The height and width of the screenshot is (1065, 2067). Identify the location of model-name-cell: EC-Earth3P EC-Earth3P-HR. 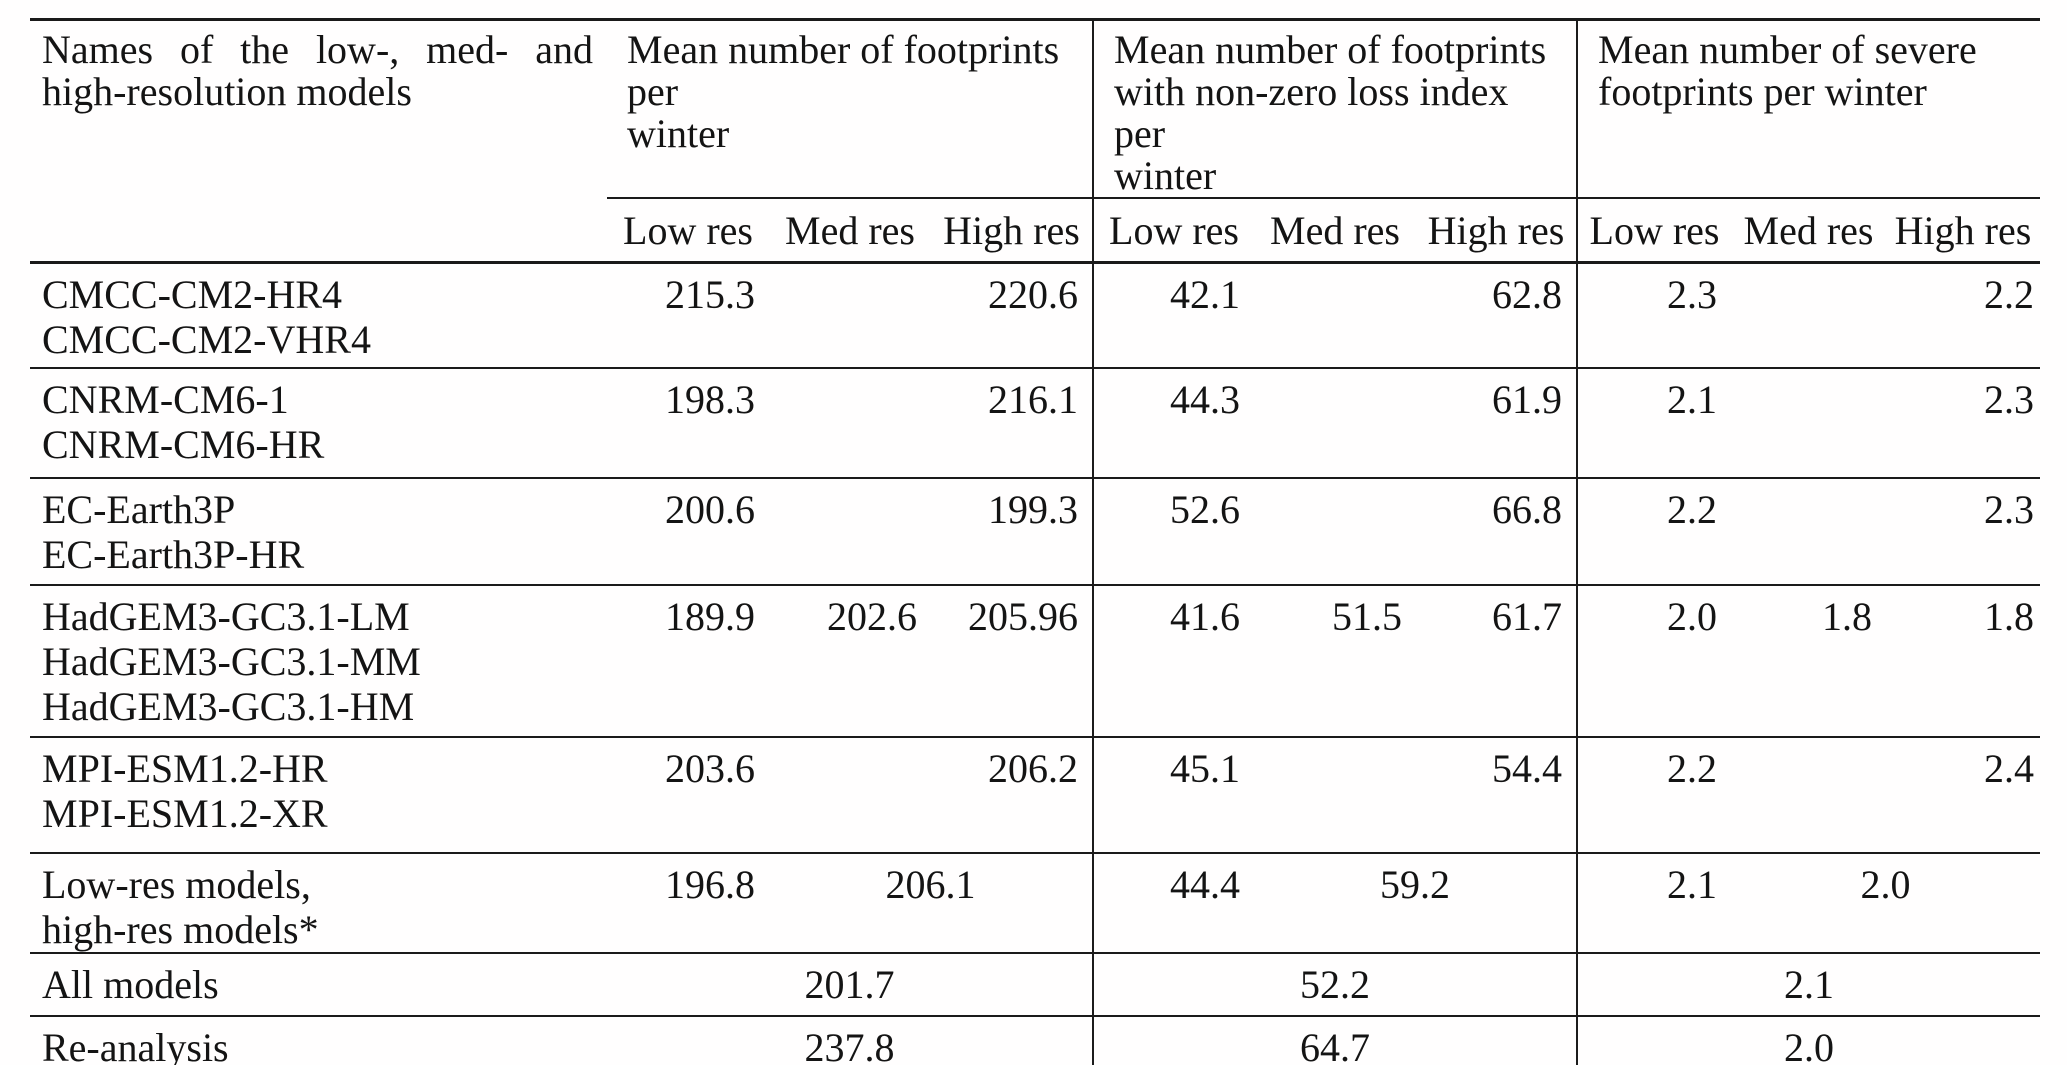
(318, 531).